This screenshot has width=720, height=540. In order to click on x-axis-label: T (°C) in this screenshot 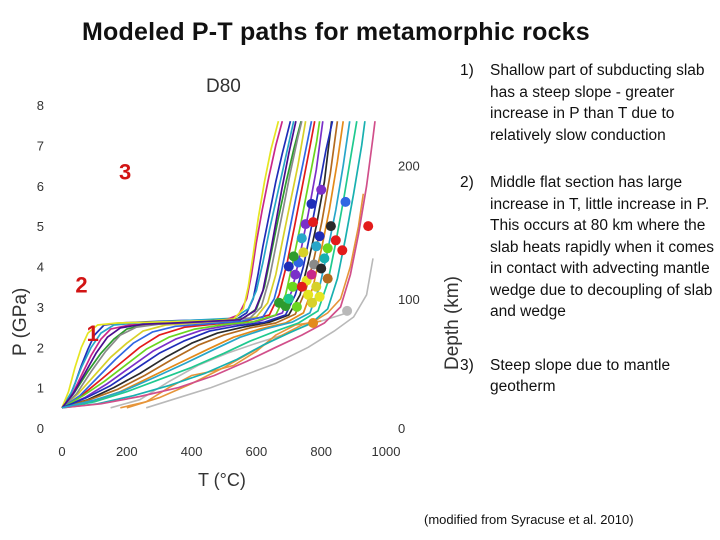, I will do `click(222, 480)`.